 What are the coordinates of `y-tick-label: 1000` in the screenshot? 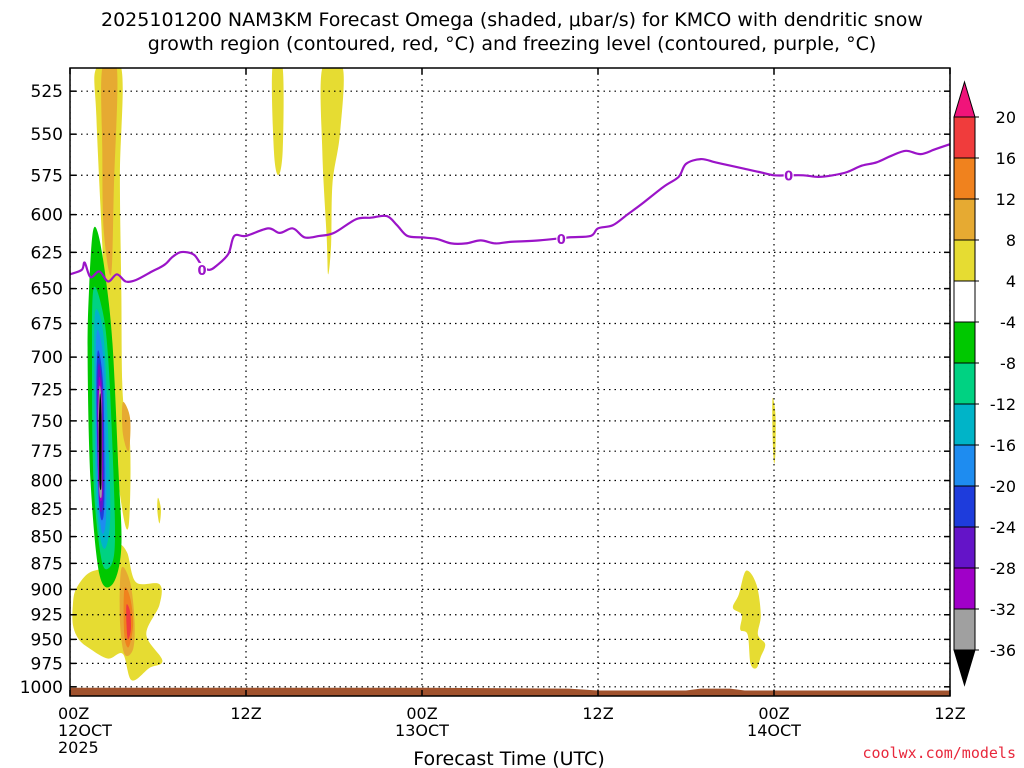 It's located at (41, 688).